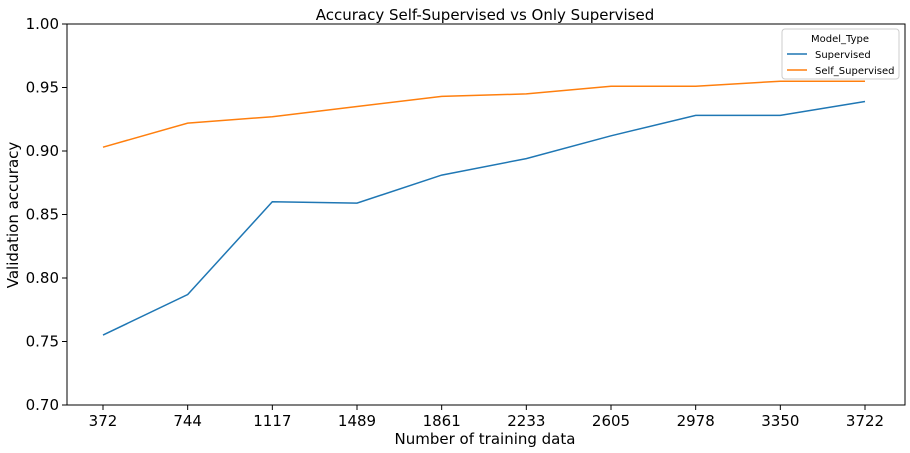 The height and width of the screenshot is (453, 910). Describe the element at coordinates (526, 421) in the screenshot. I see `x-tick-label: 2233` at that location.